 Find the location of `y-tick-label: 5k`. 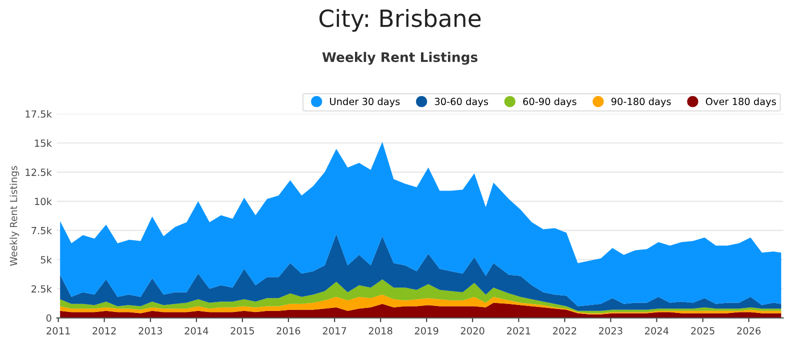

y-tick-label: 5k is located at coordinates (46, 260).